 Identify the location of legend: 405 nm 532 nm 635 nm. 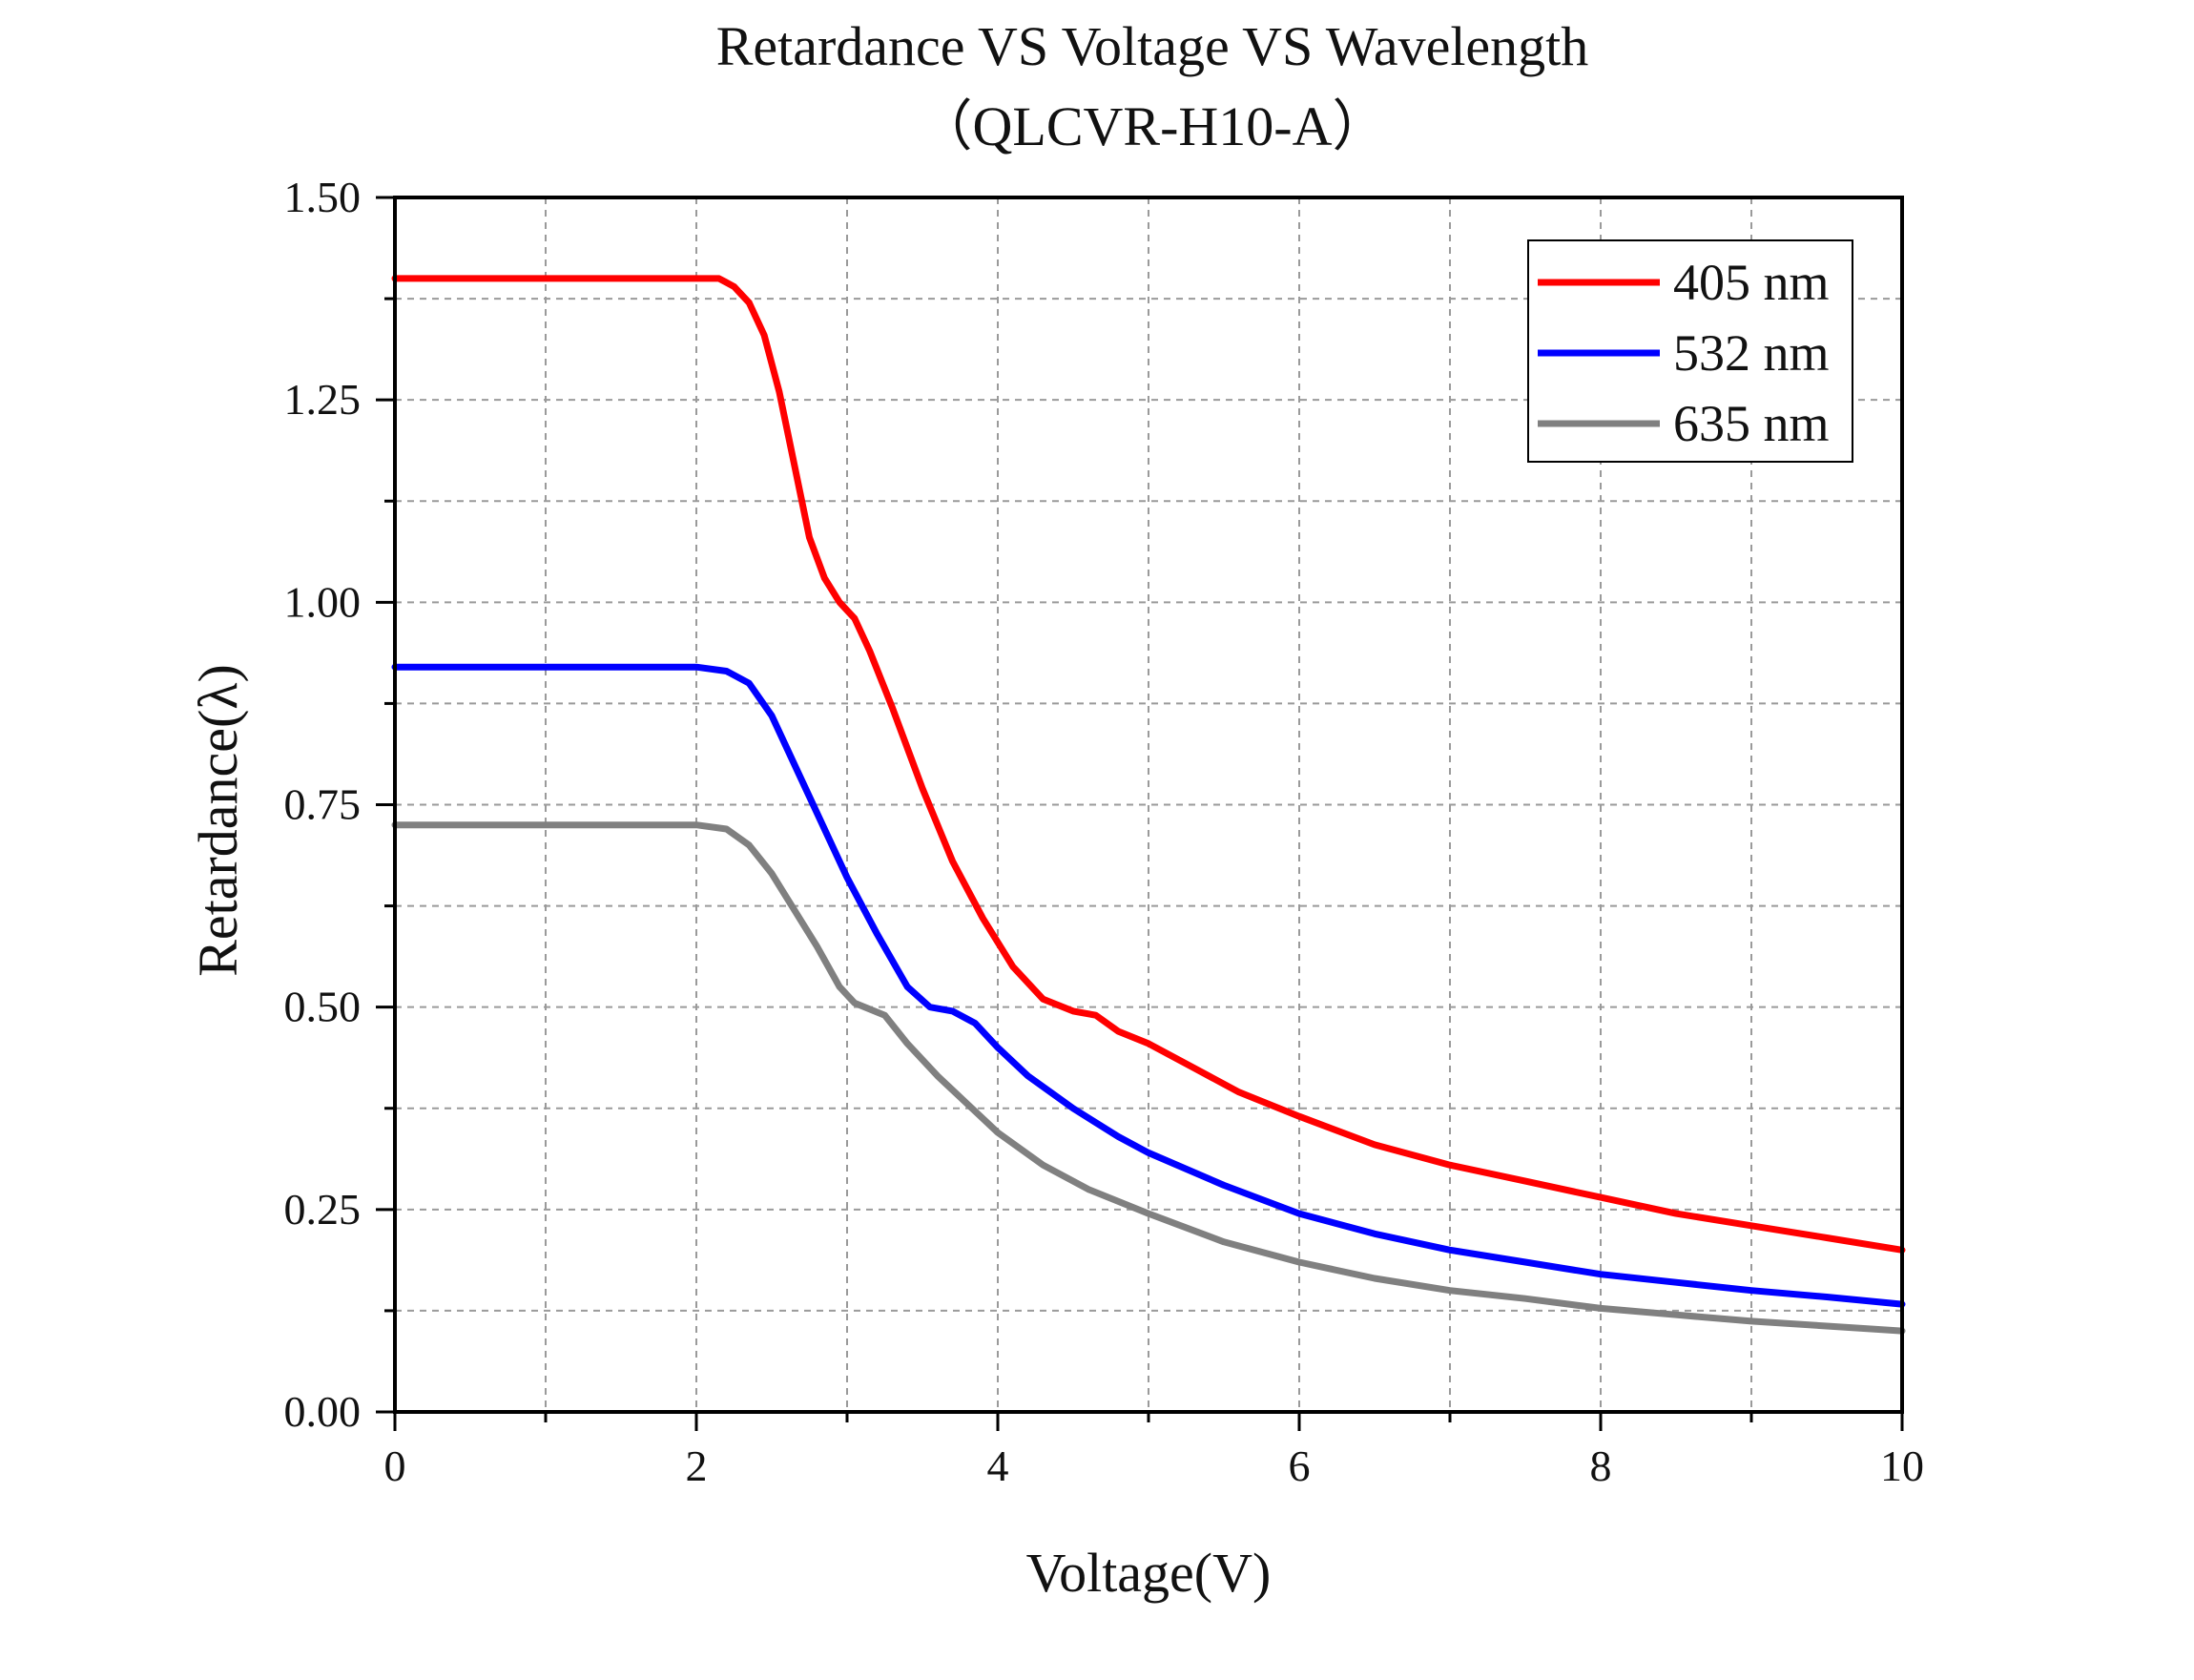
(1690, 351).